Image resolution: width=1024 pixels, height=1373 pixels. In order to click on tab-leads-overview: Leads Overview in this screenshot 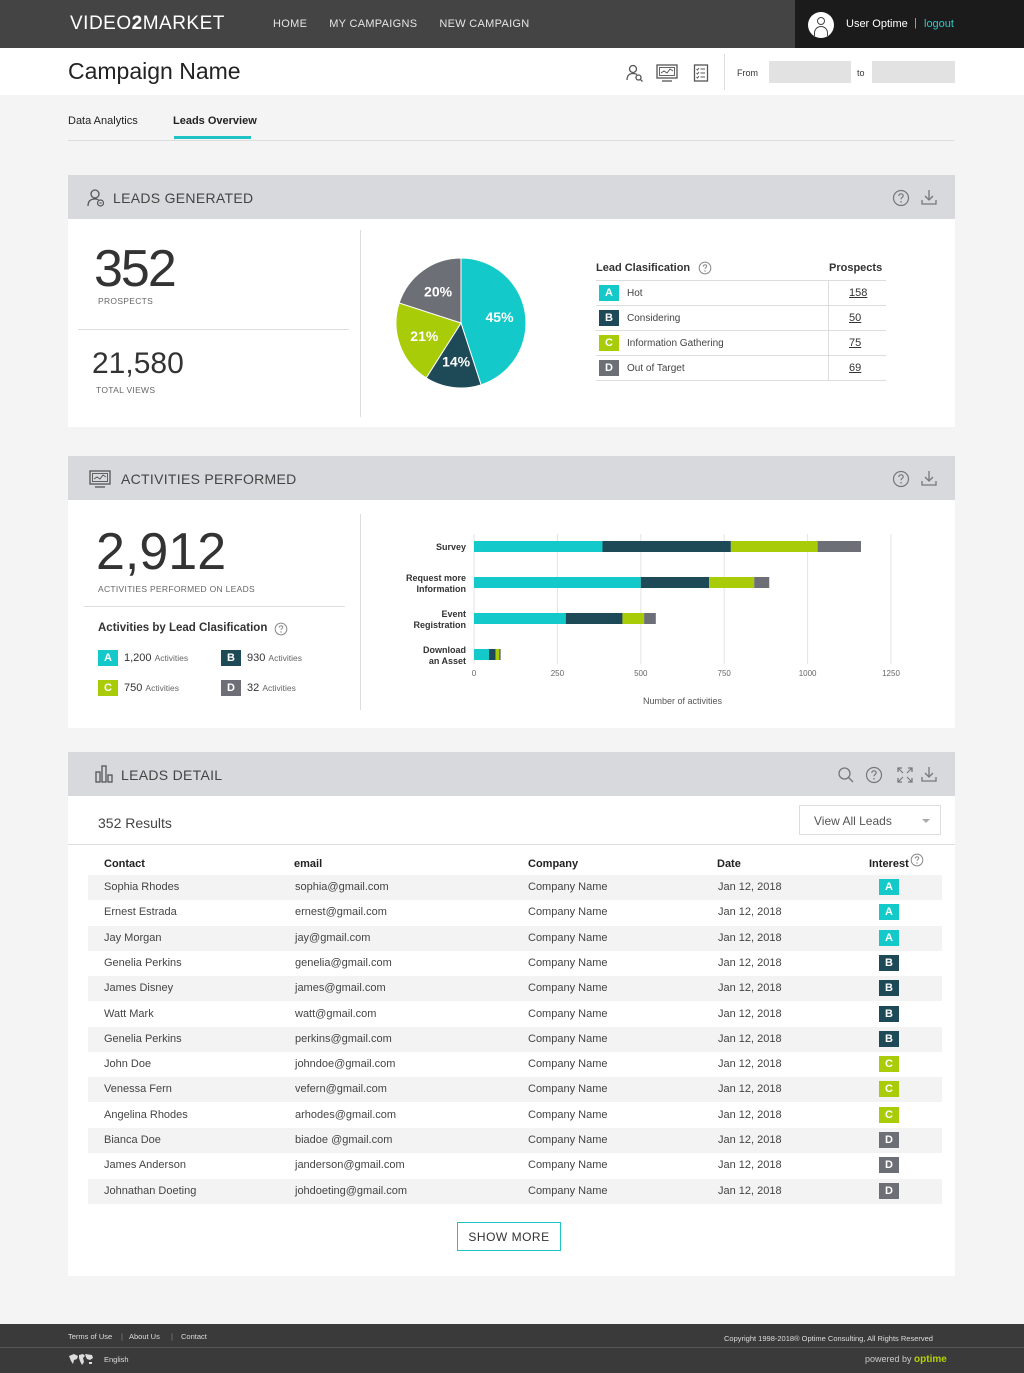, I will do `click(215, 121)`.